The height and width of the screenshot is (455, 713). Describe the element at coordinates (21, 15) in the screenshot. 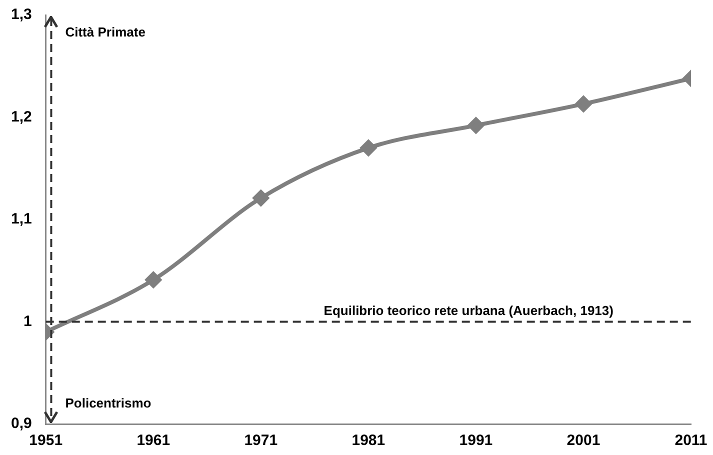

I see `y-tick-label: 1,3` at that location.